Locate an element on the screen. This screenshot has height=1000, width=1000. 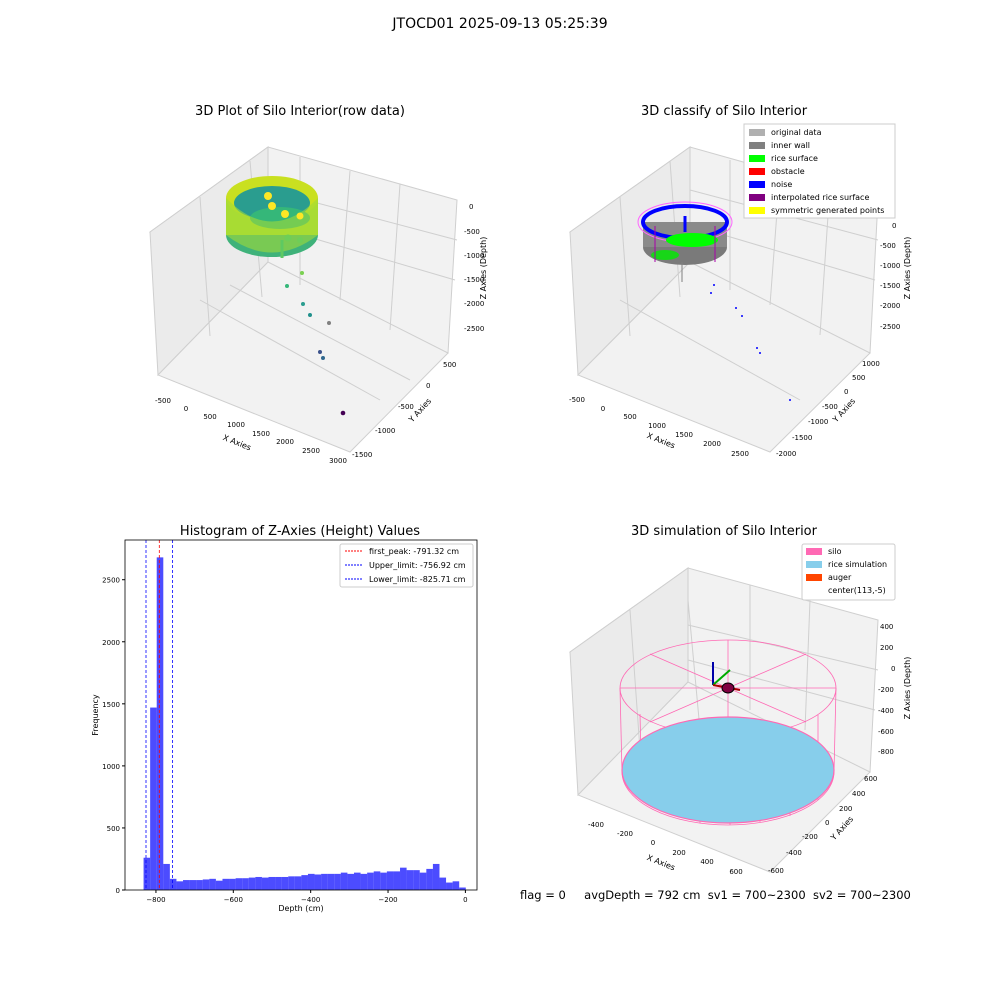
histogram-y-ticks: 0 500 1000 1500 2000 2500 is located at coordinates (113, 736).